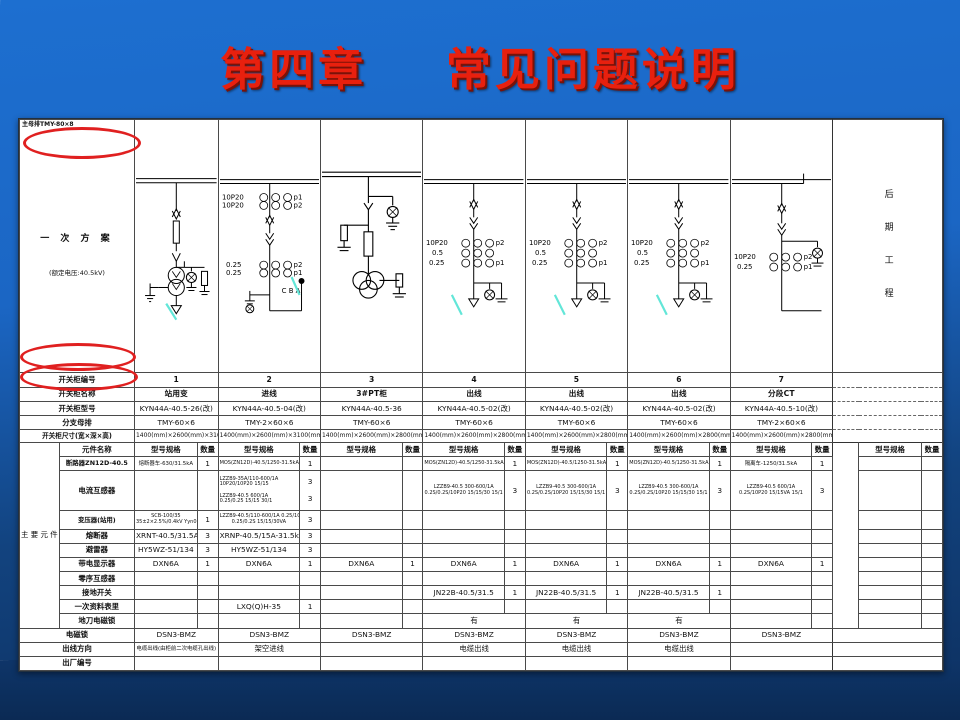 The image size is (960, 720). Describe the element at coordinates (269, 246) in the screenshot. I see `diagram-column-2: 10P20 10P20 p1 p2 0.25 0.25 p2 p1 C B A` at that location.